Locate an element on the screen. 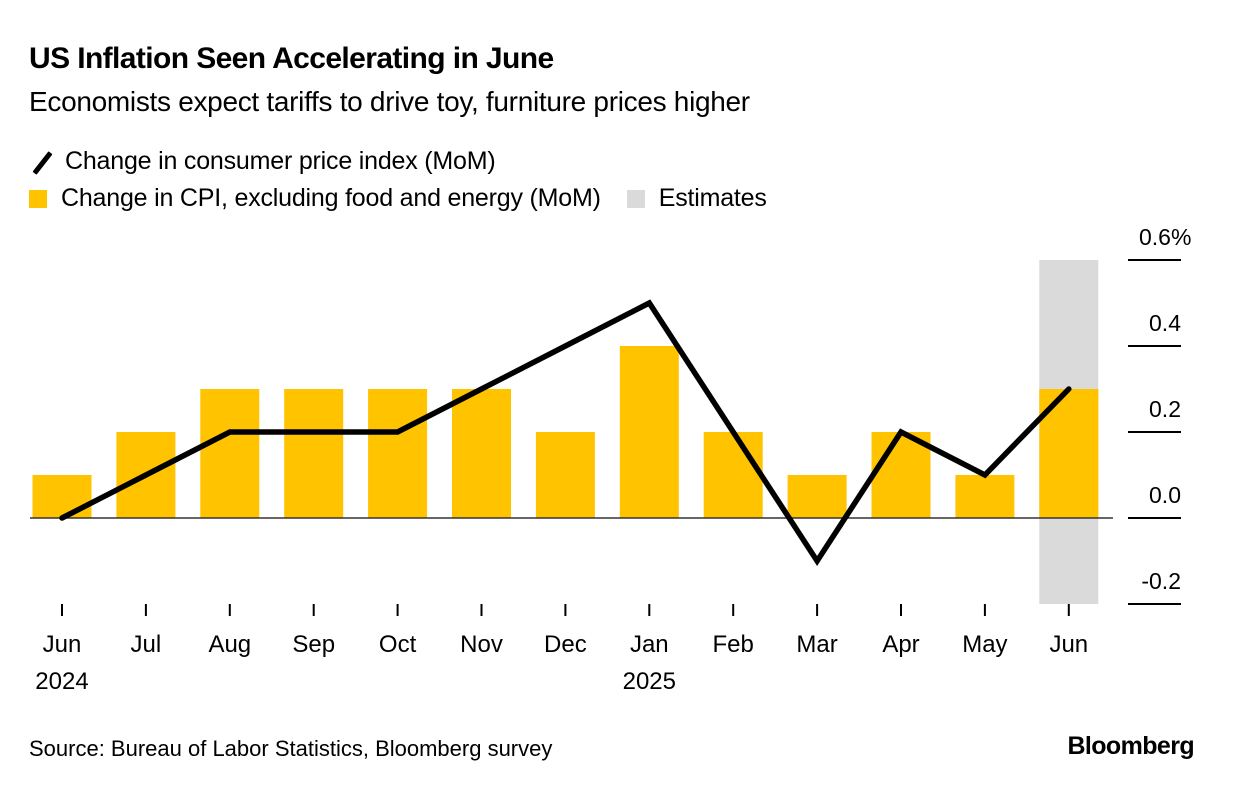  x-tick-label: Mar is located at coordinates (816, 644).